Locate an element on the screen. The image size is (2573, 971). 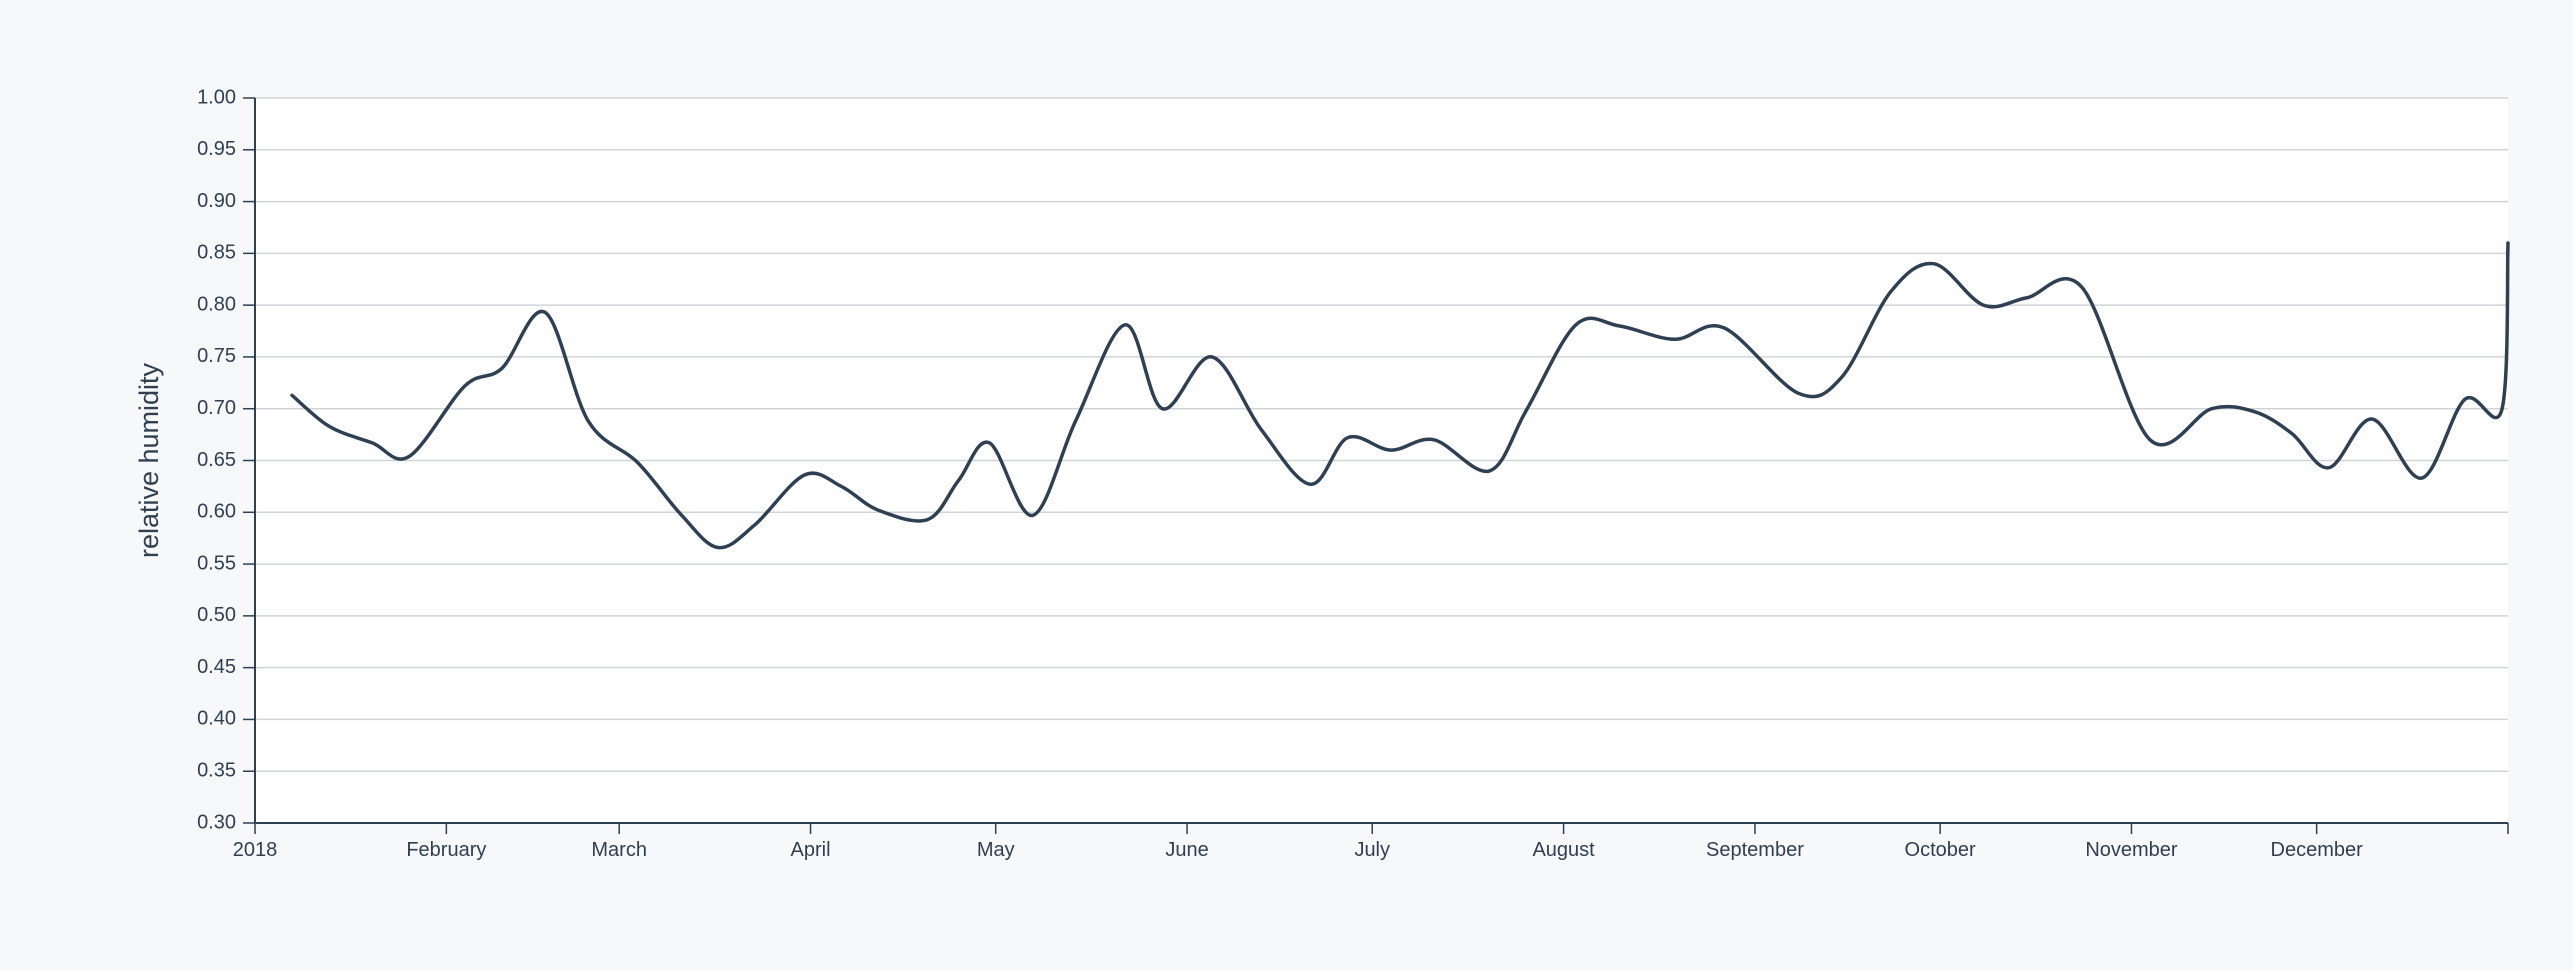
y-tick-label: 0.50 is located at coordinates (216, 615).